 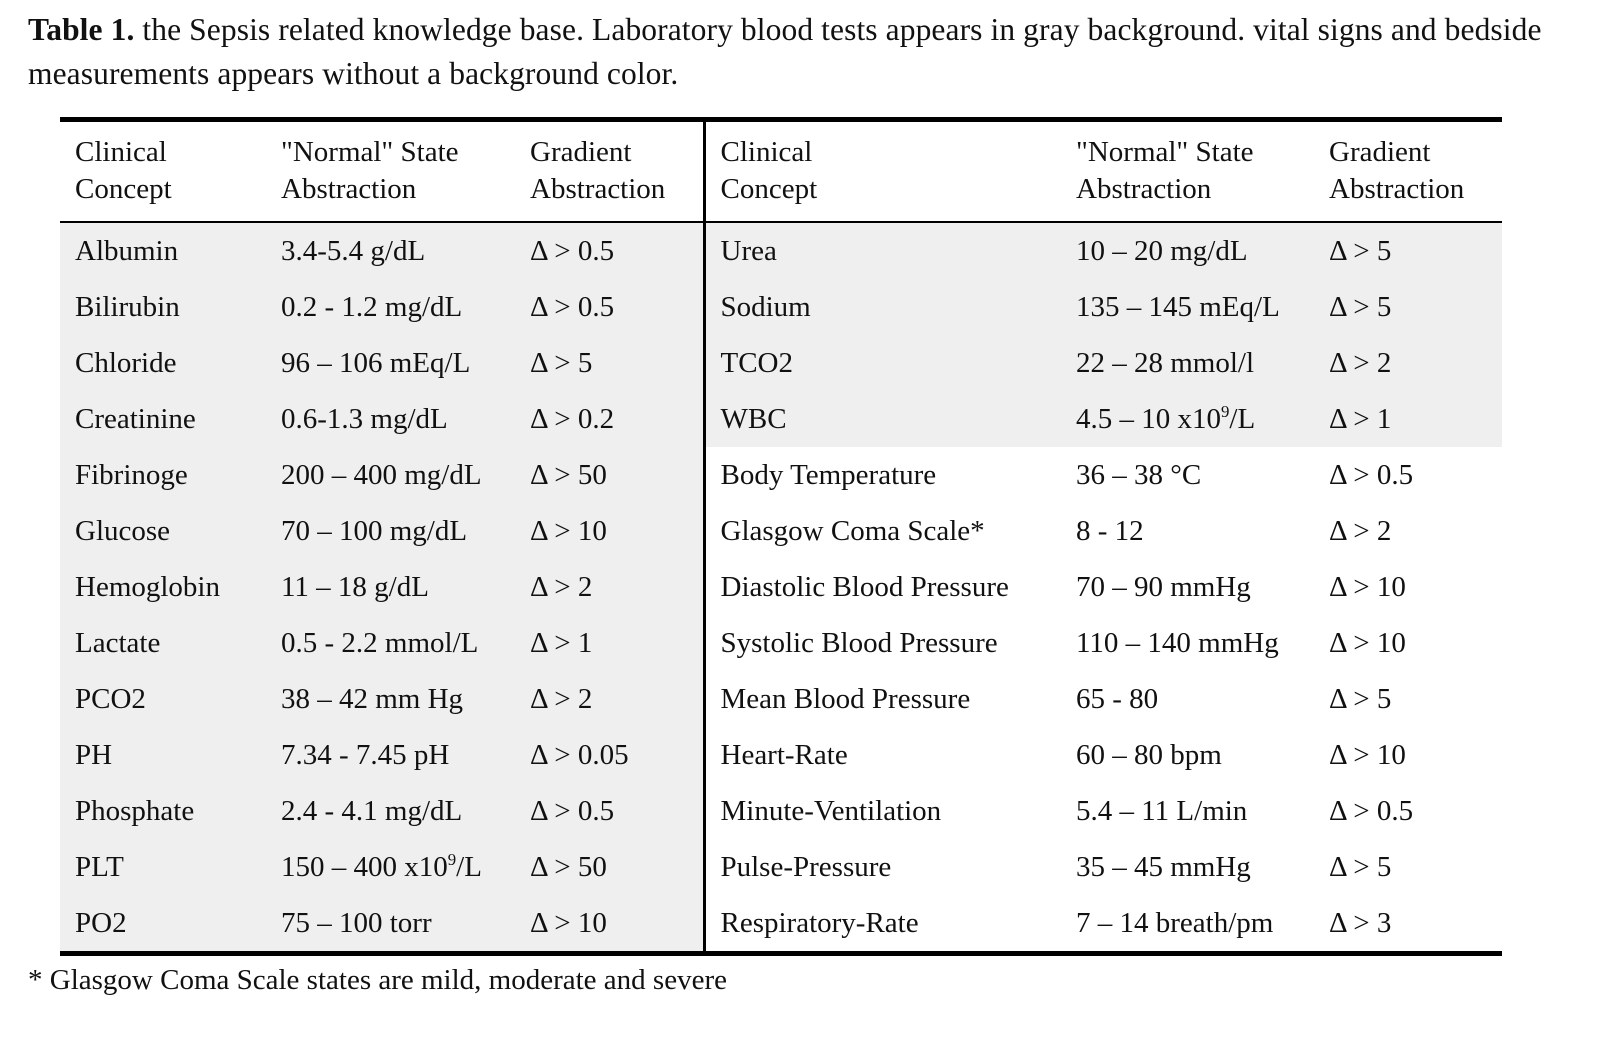 I want to click on right-gradient-cell: Δ > 3, so click(x=1408, y=925).